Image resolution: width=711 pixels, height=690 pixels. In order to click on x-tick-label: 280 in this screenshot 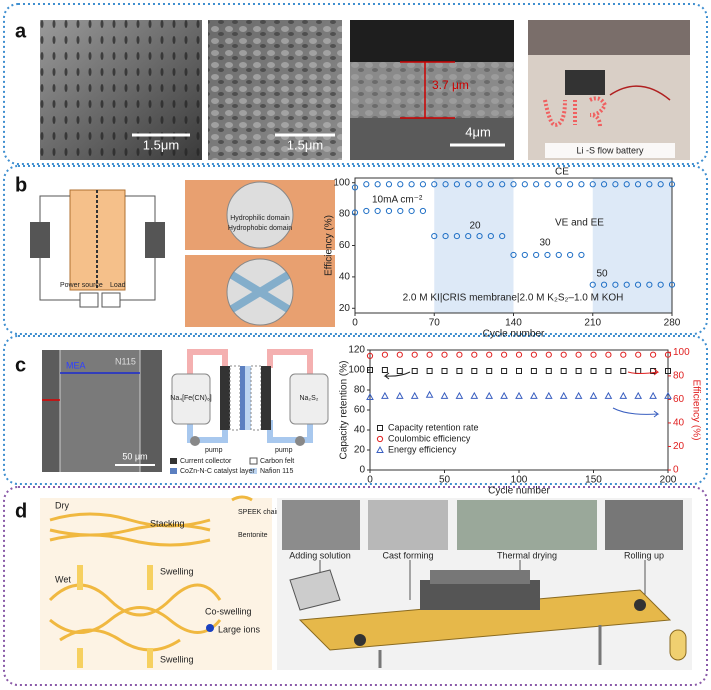, I will do `click(672, 323)`.